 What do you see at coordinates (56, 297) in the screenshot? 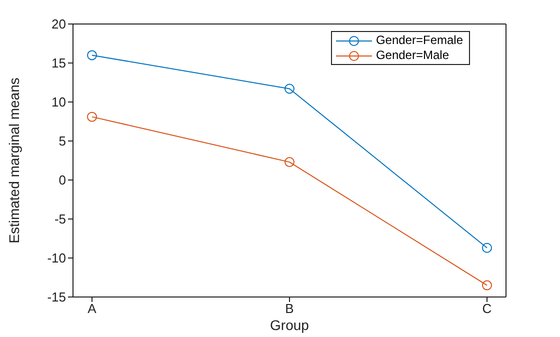
I see `y-tick-label: -15` at bounding box center [56, 297].